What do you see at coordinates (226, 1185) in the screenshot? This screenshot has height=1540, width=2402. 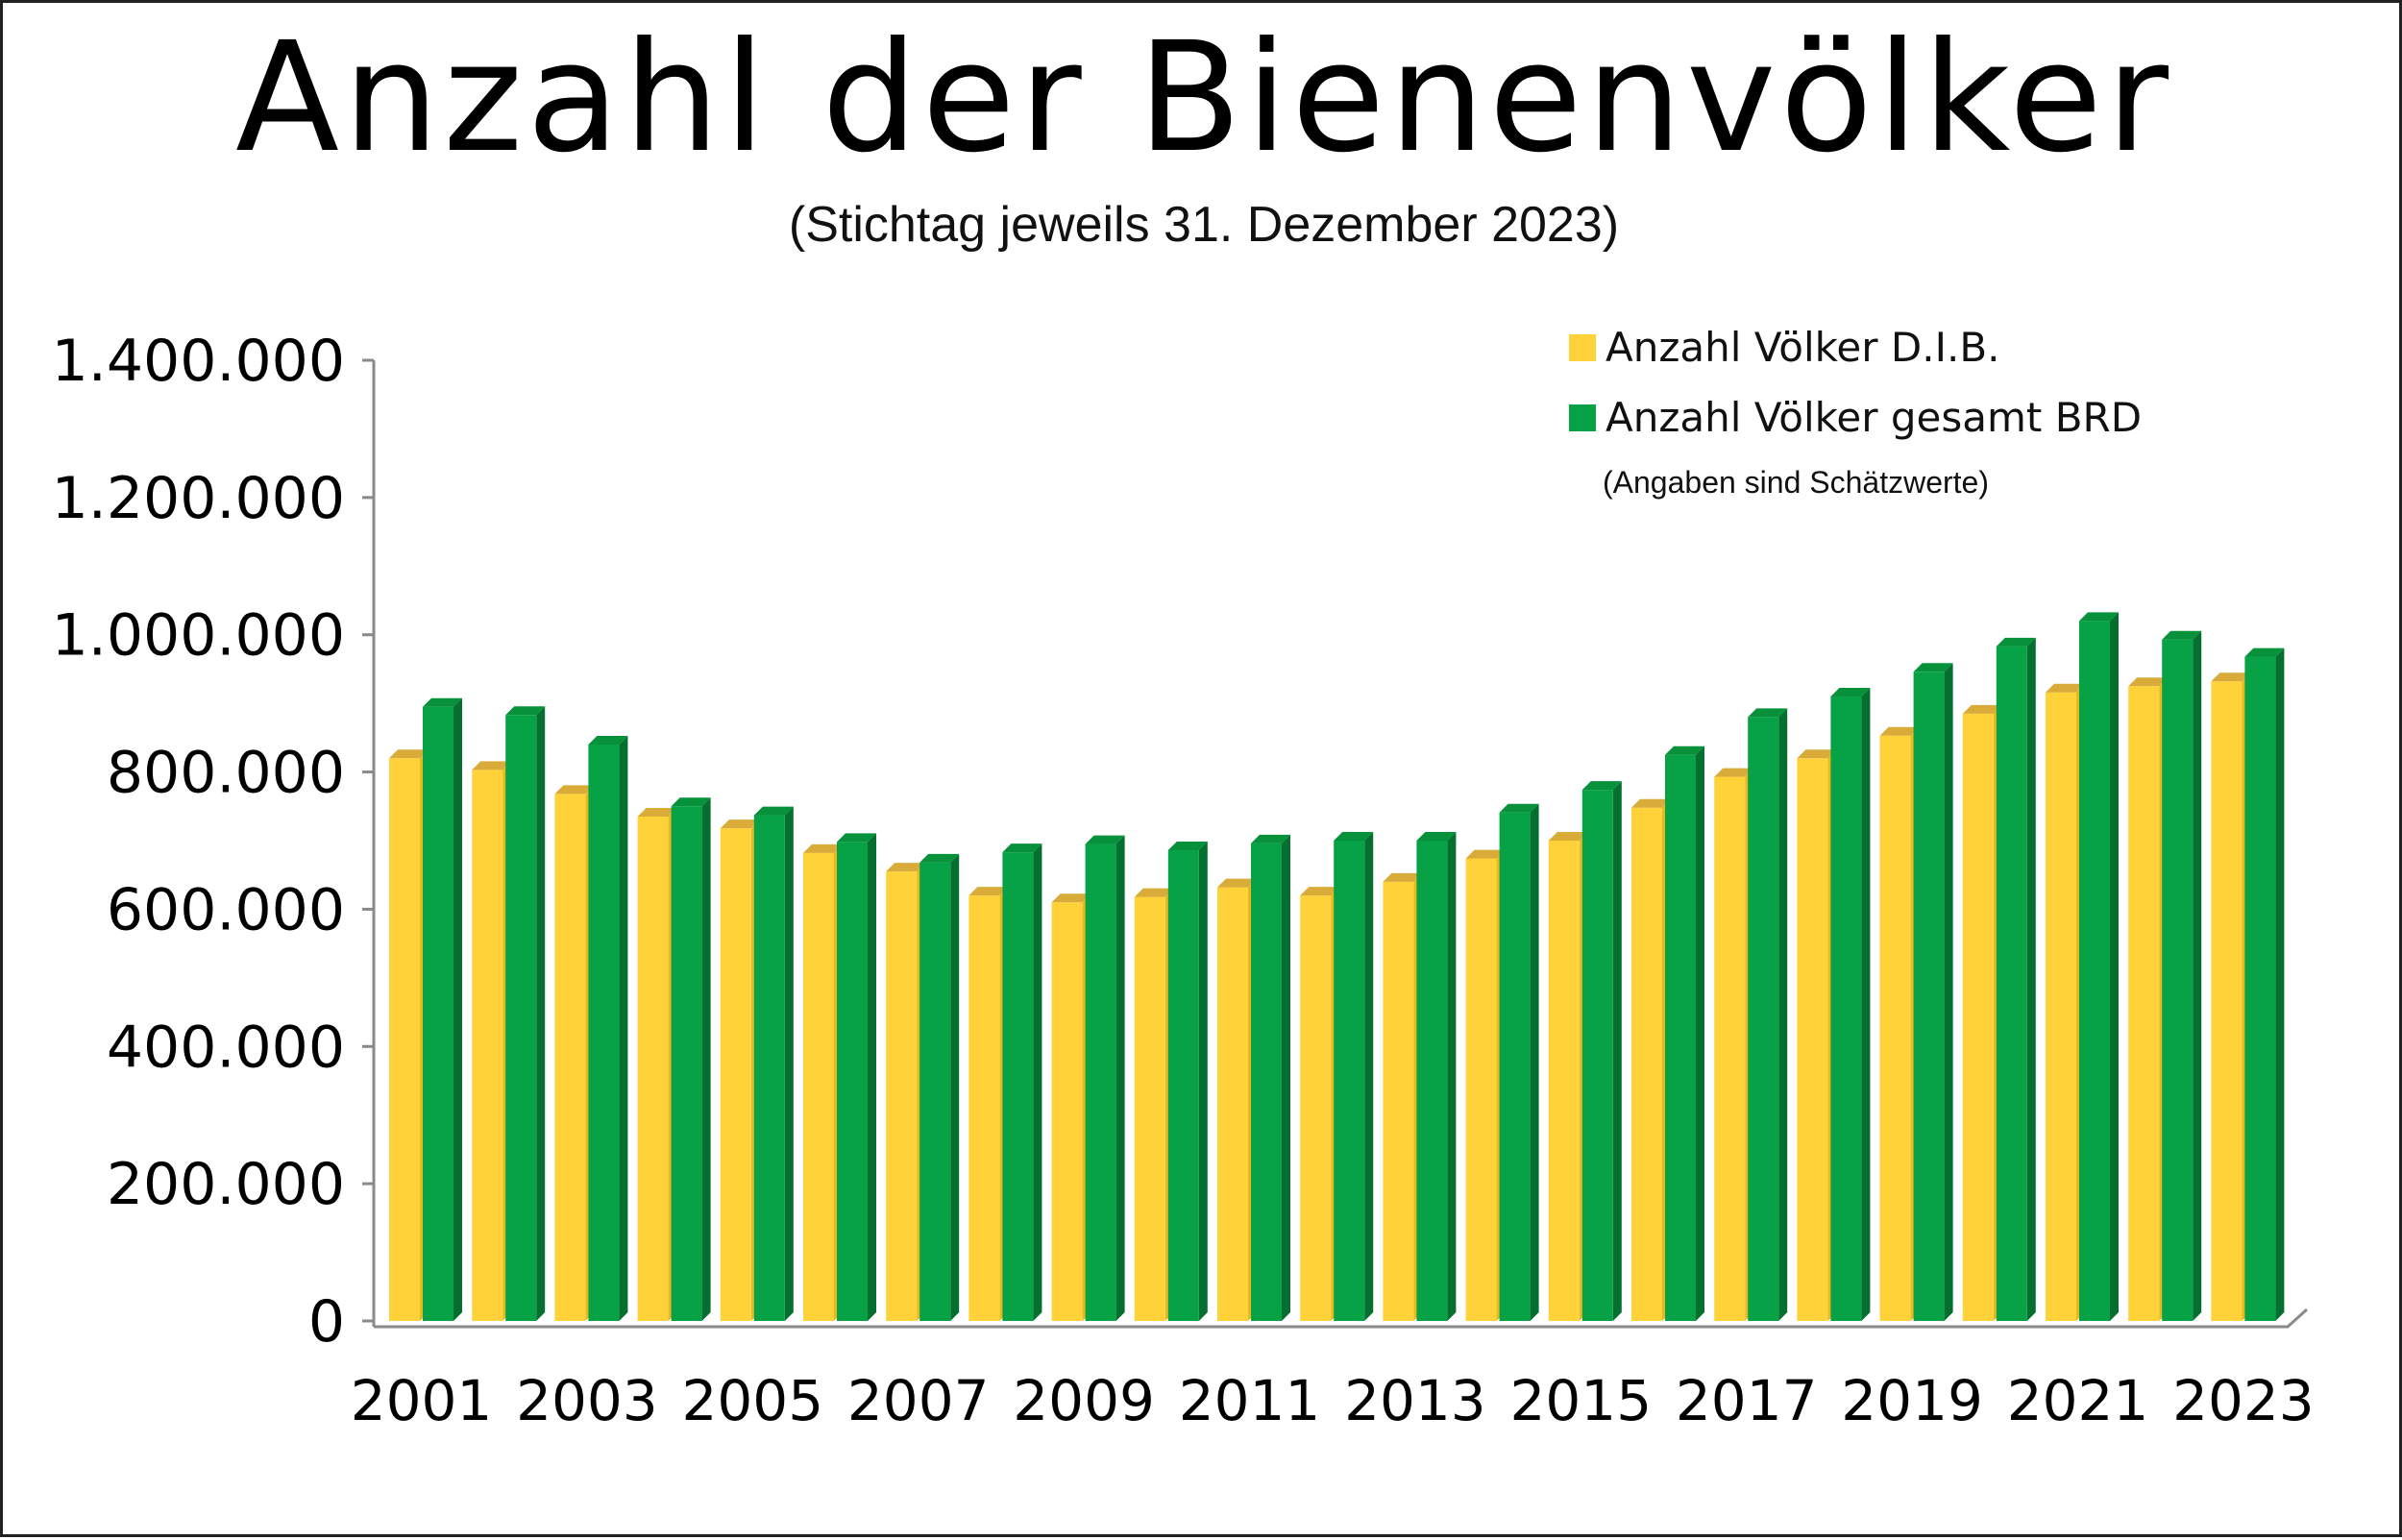 I see `y-tick-label: 200.000` at bounding box center [226, 1185].